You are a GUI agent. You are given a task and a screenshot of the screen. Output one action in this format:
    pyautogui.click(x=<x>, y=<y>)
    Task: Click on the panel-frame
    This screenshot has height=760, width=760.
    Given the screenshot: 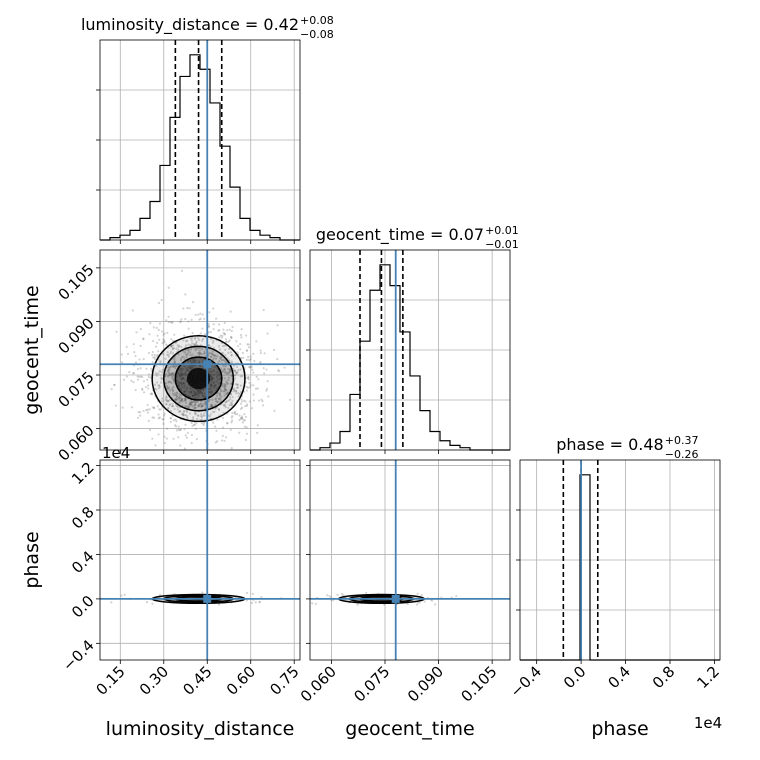 What is the action you would take?
    pyautogui.click(x=620, y=560)
    